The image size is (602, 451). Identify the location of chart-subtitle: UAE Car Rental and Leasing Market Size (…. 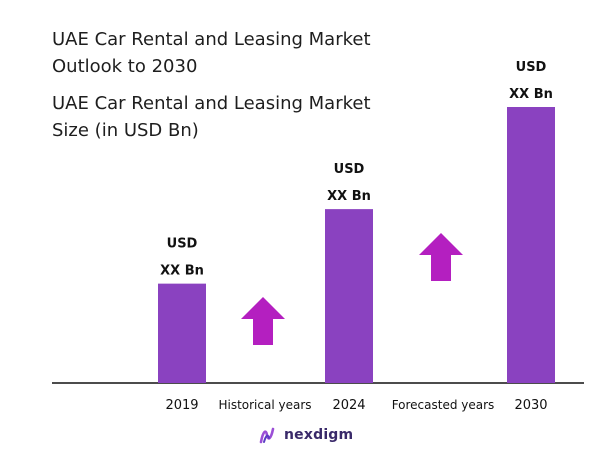
(211, 117).